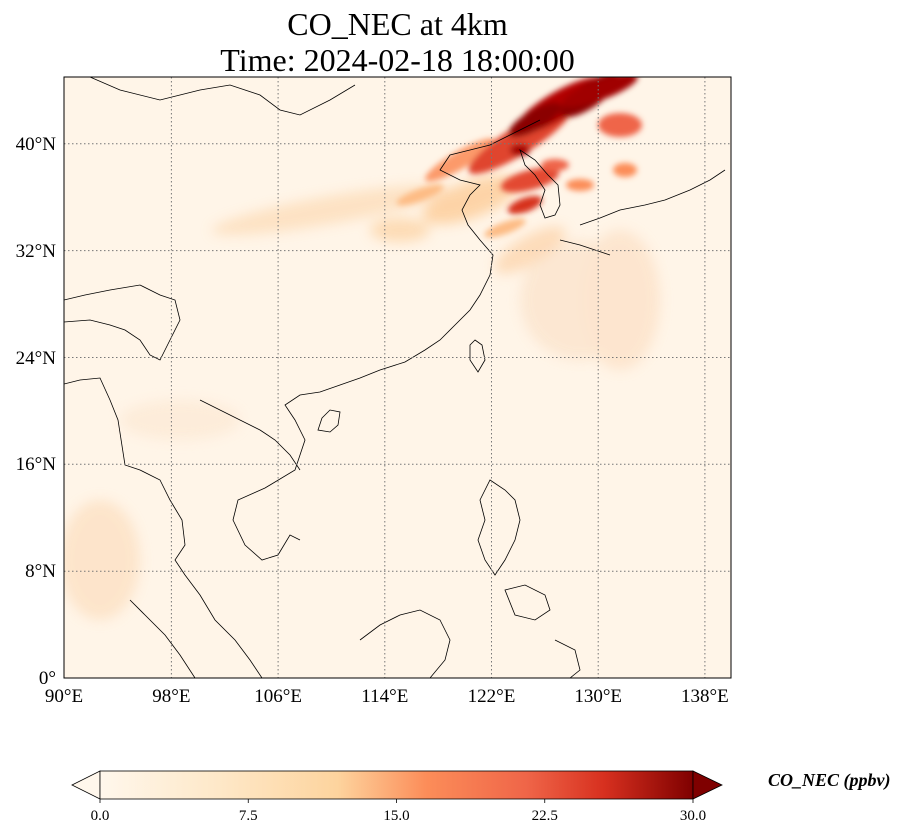 The height and width of the screenshot is (836, 920). Describe the element at coordinates (707, 785) in the screenshot. I see `colorbar-max-extend` at that location.